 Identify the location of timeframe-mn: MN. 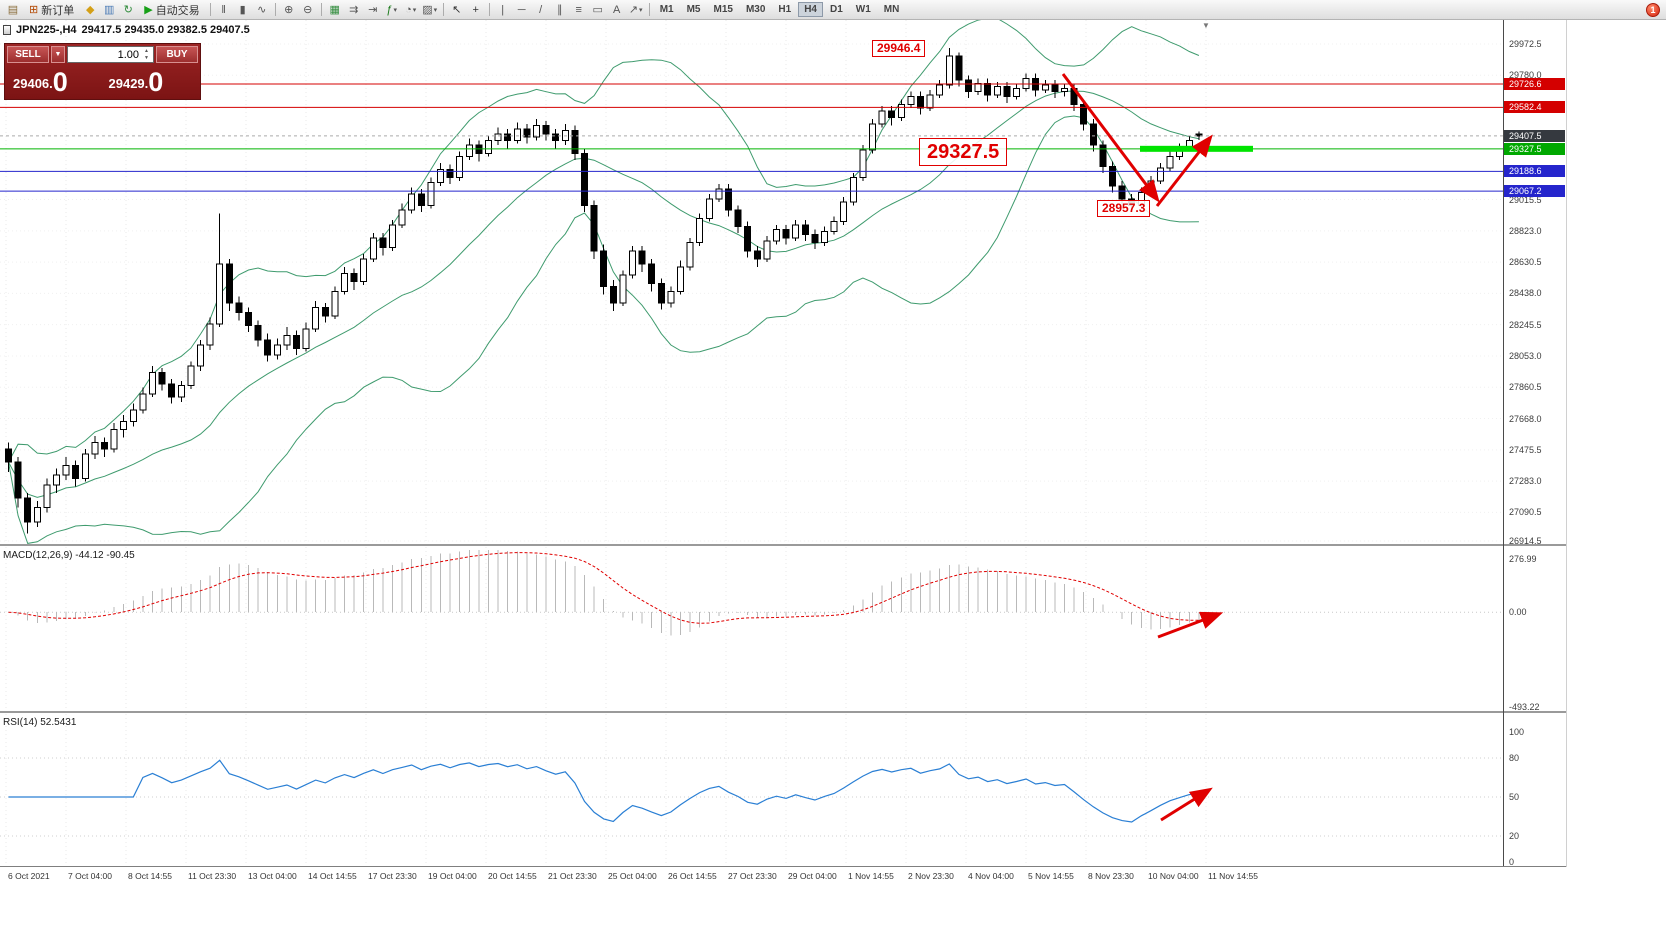
(891, 9).